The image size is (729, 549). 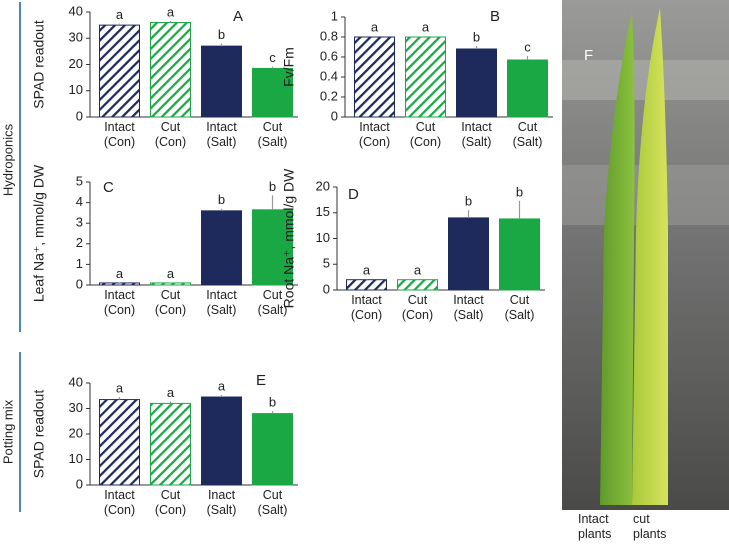 I want to click on y-tick-label: 0.8, so click(x=329, y=35).